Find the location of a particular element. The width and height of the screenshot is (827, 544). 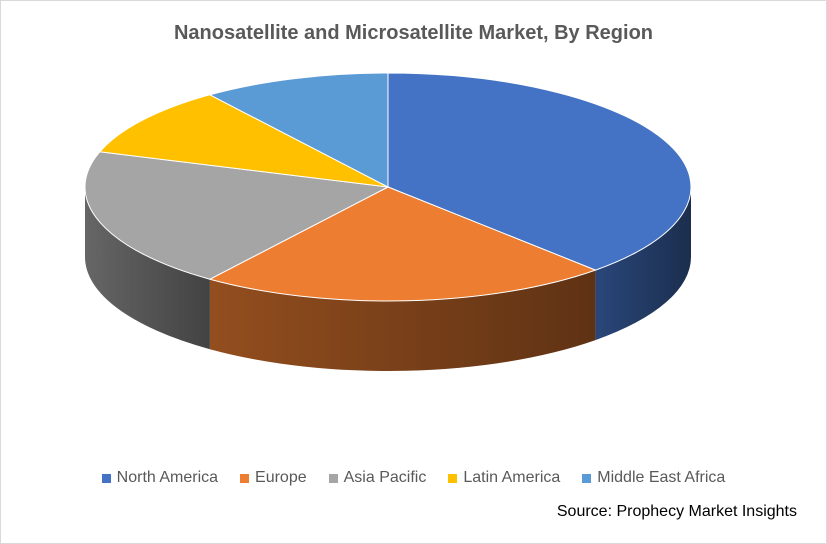

legend-item-europe: Europe is located at coordinates (273, 478).